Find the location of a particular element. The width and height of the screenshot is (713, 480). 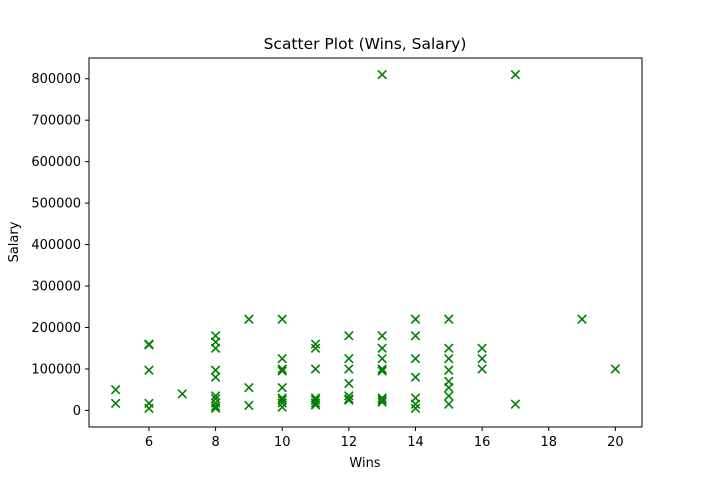

x-tick-label: 8 is located at coordinates (215, 442).